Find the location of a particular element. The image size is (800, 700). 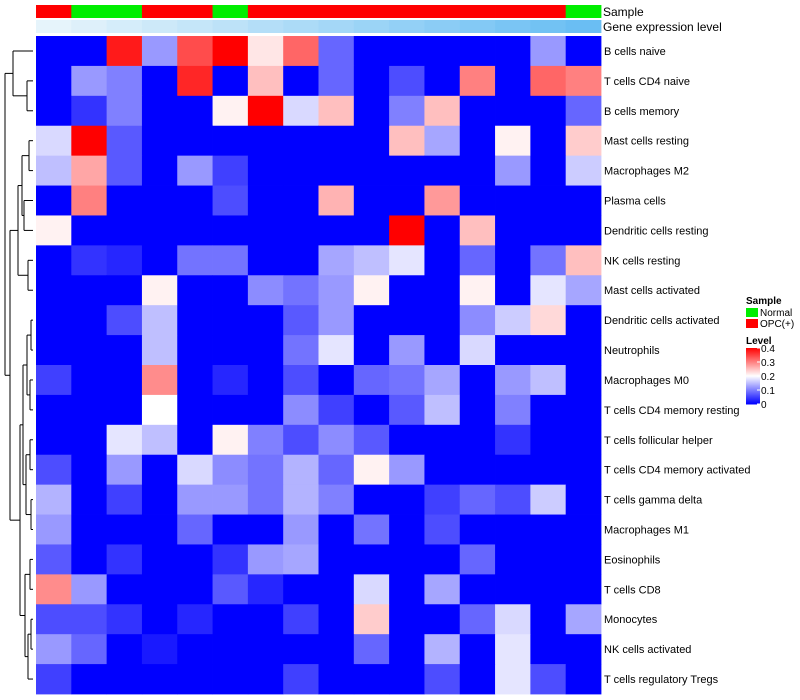

row-label: T cells CD4 naive is located at coordinates (647, 82).